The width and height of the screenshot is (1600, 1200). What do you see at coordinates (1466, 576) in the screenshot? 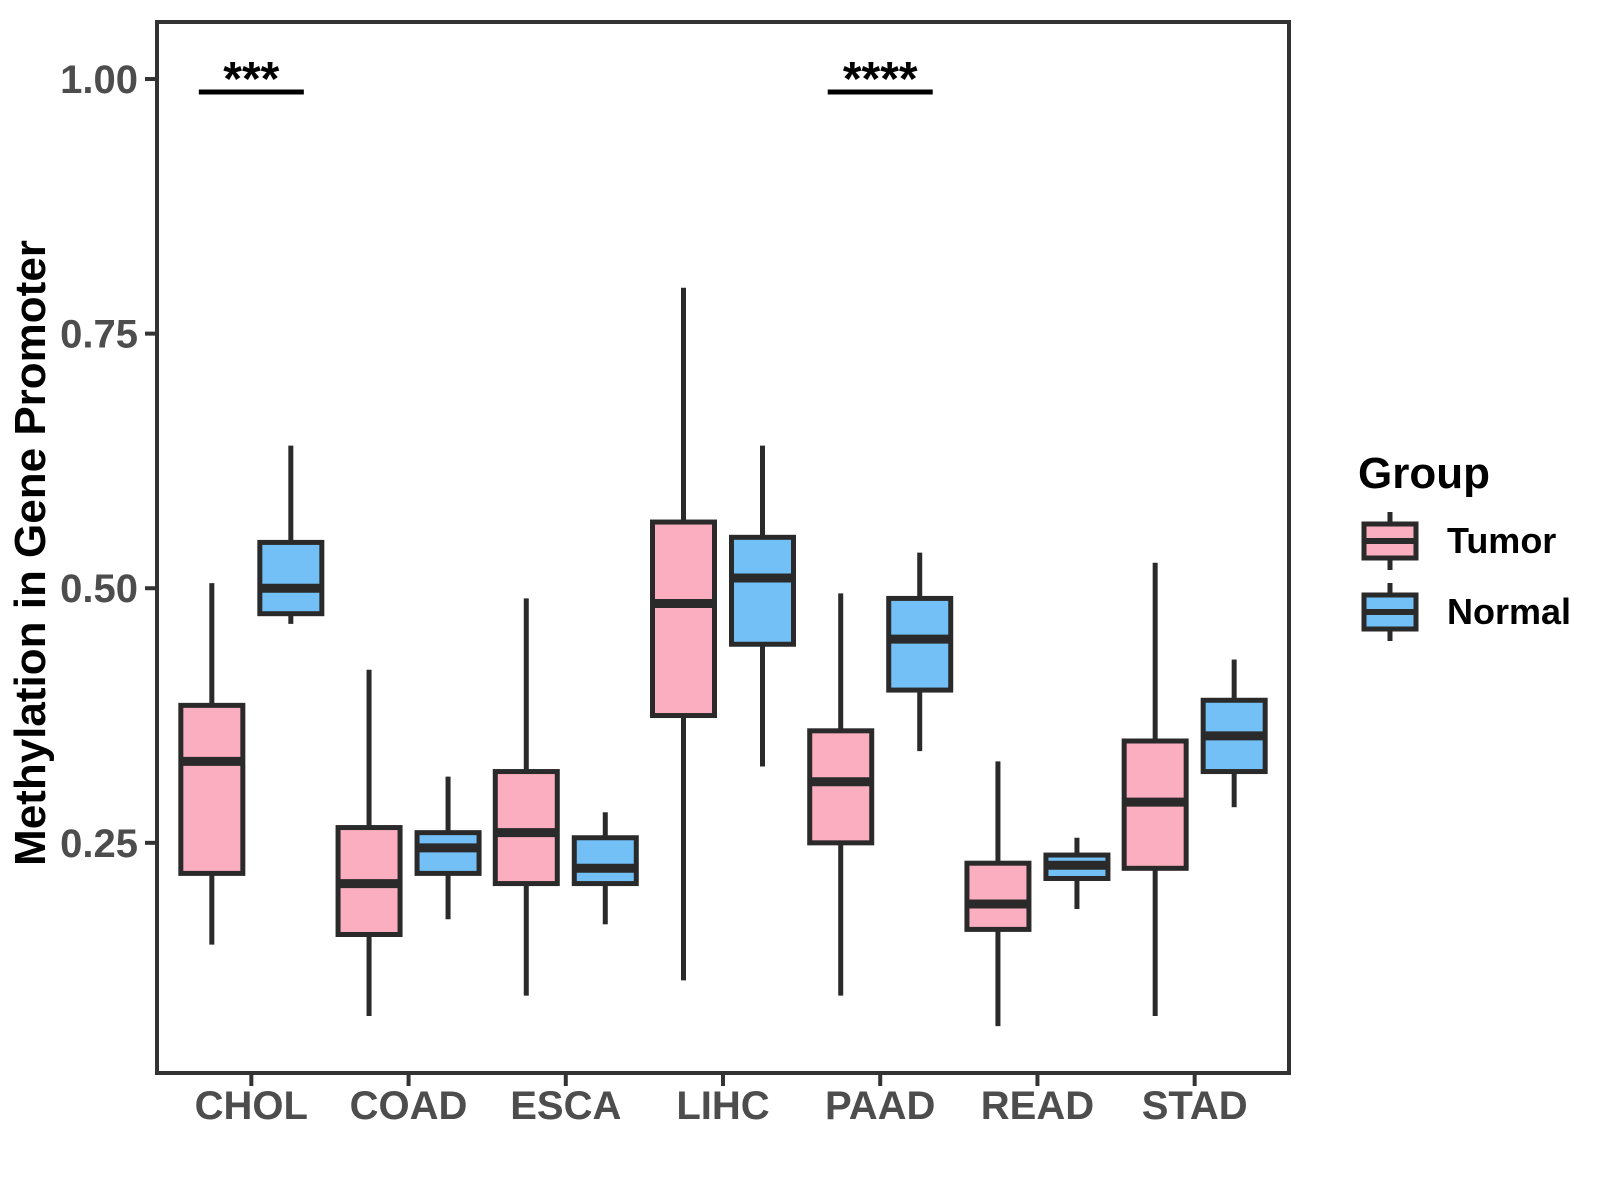
I see `legend-entries: Tumor Normal` at bounding box center [1466, 576].